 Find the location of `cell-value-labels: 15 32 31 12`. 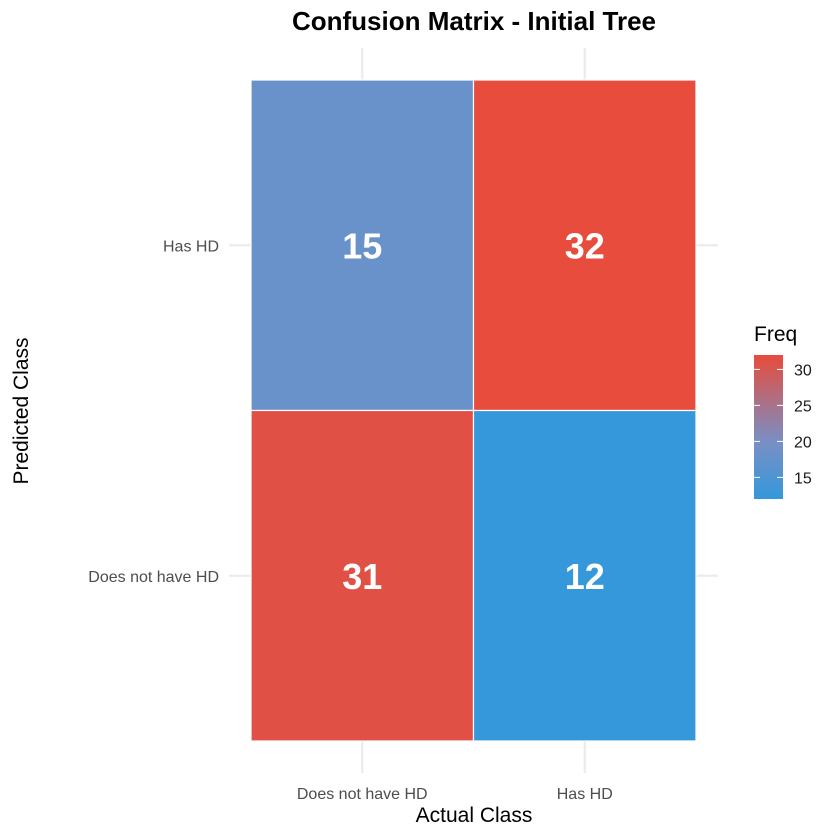

cell-value-labels: 15 32 31 12 is located at coordinates (473, 411).